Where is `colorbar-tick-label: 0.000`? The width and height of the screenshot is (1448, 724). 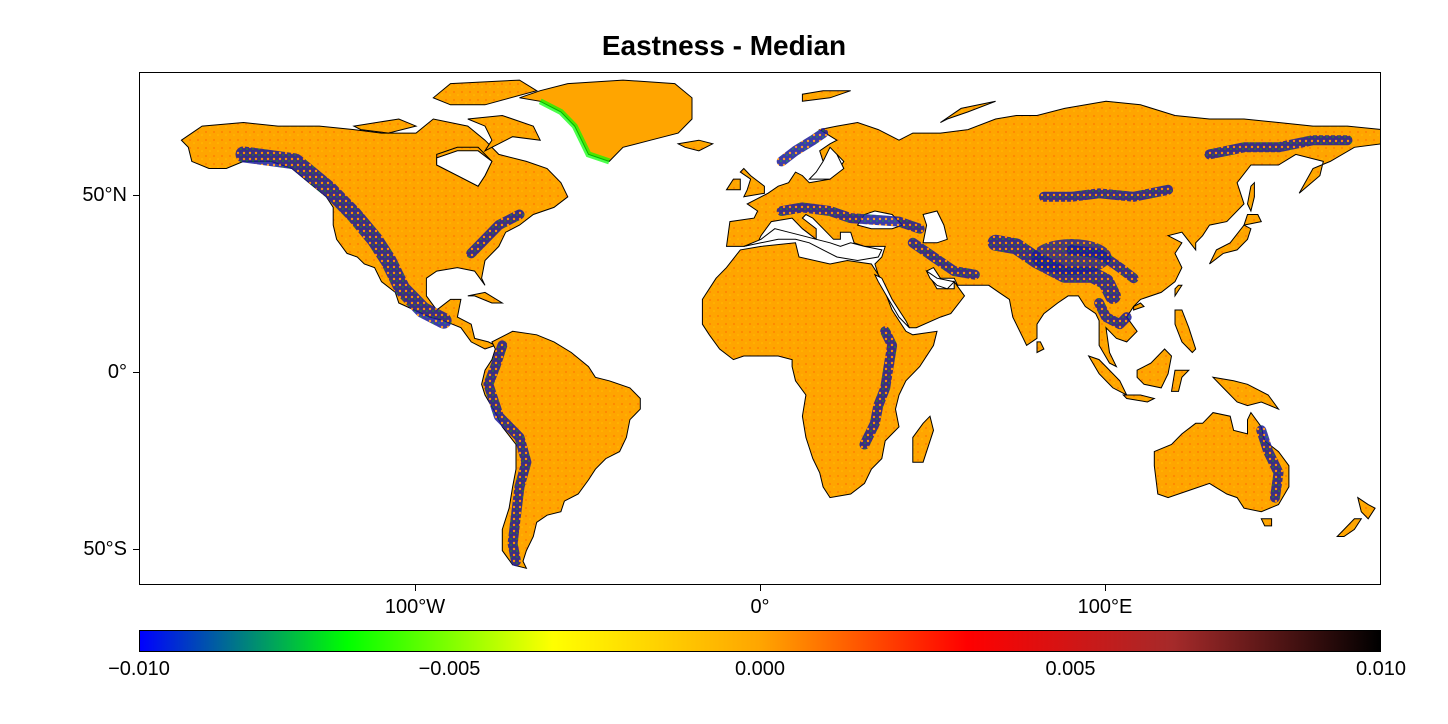 colorbar-tick-label: 0.000 is located at coordinates (760, 669).